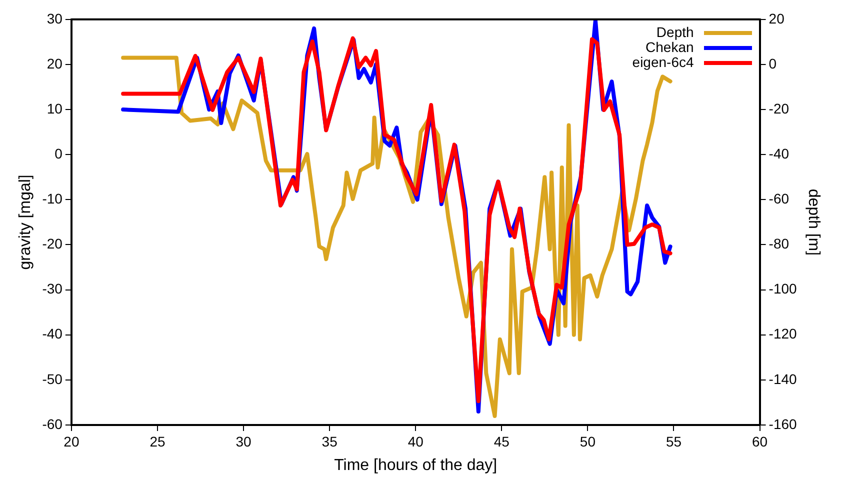  Describe the element at coordinates (813, 222) in the screenshot. I see `y2-axis-title: depth [m]` at that location.